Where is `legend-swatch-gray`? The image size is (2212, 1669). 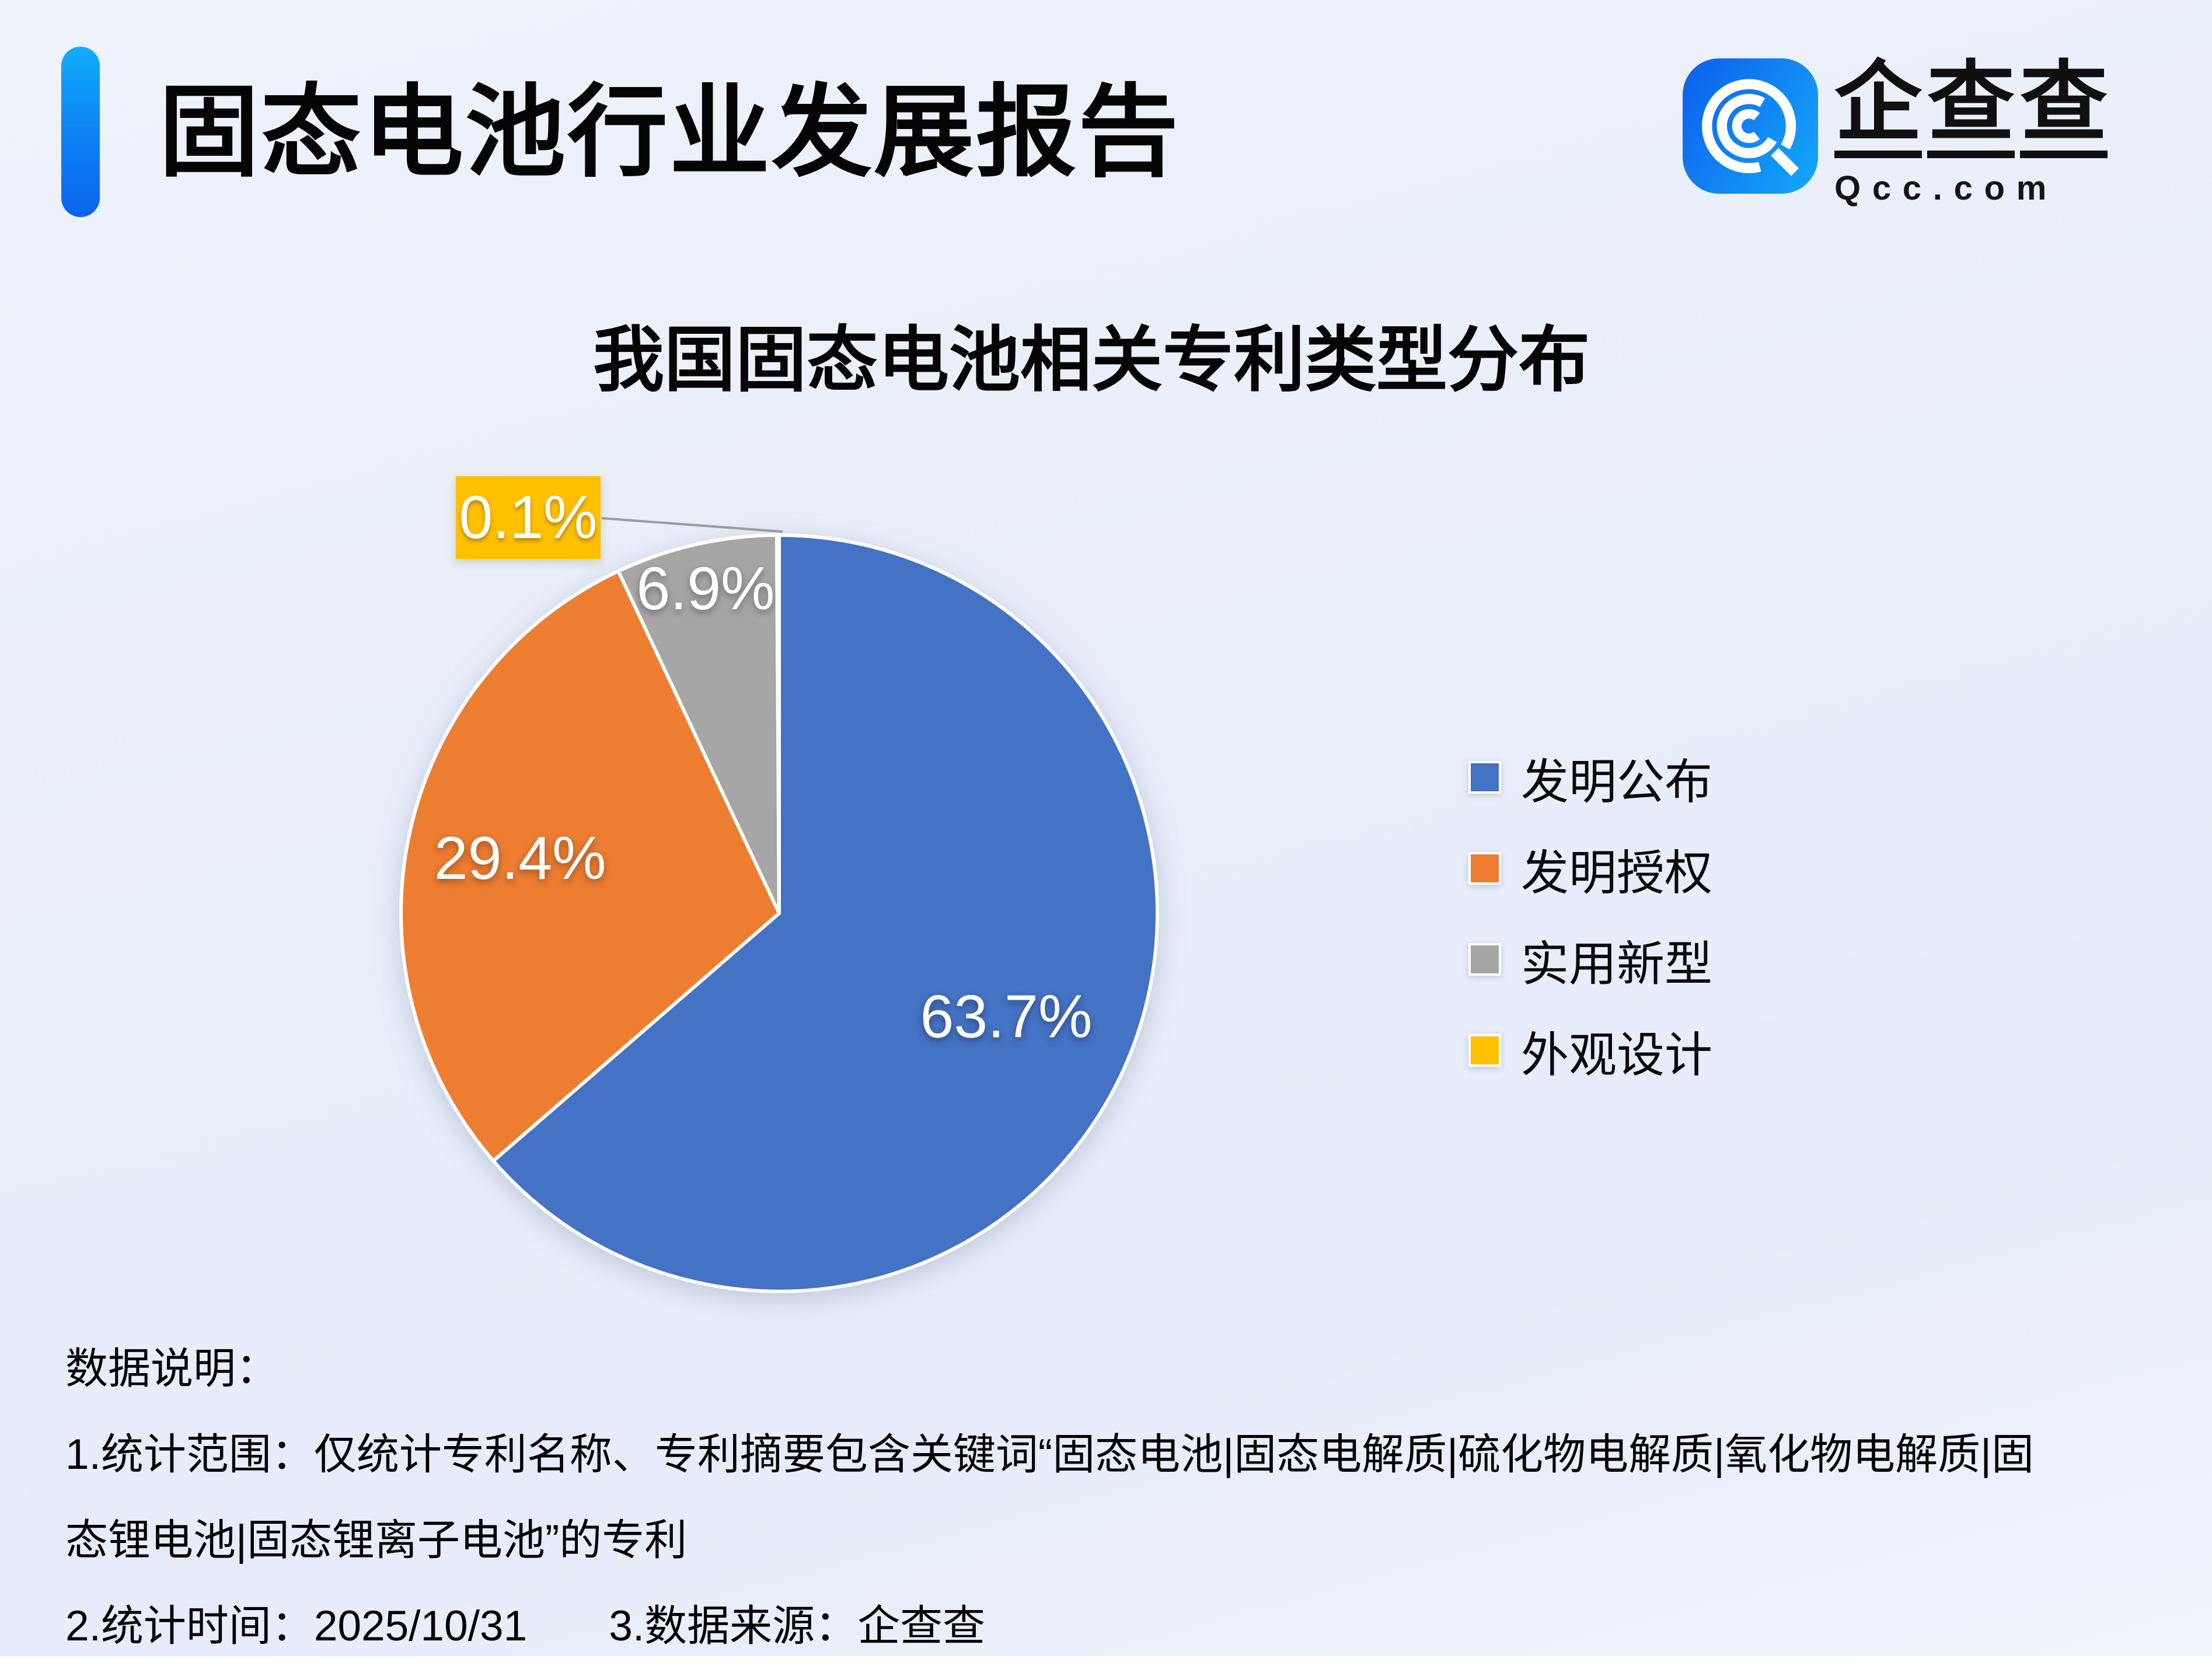
legend-swatch-gray is located at coordinates (1484, 959).